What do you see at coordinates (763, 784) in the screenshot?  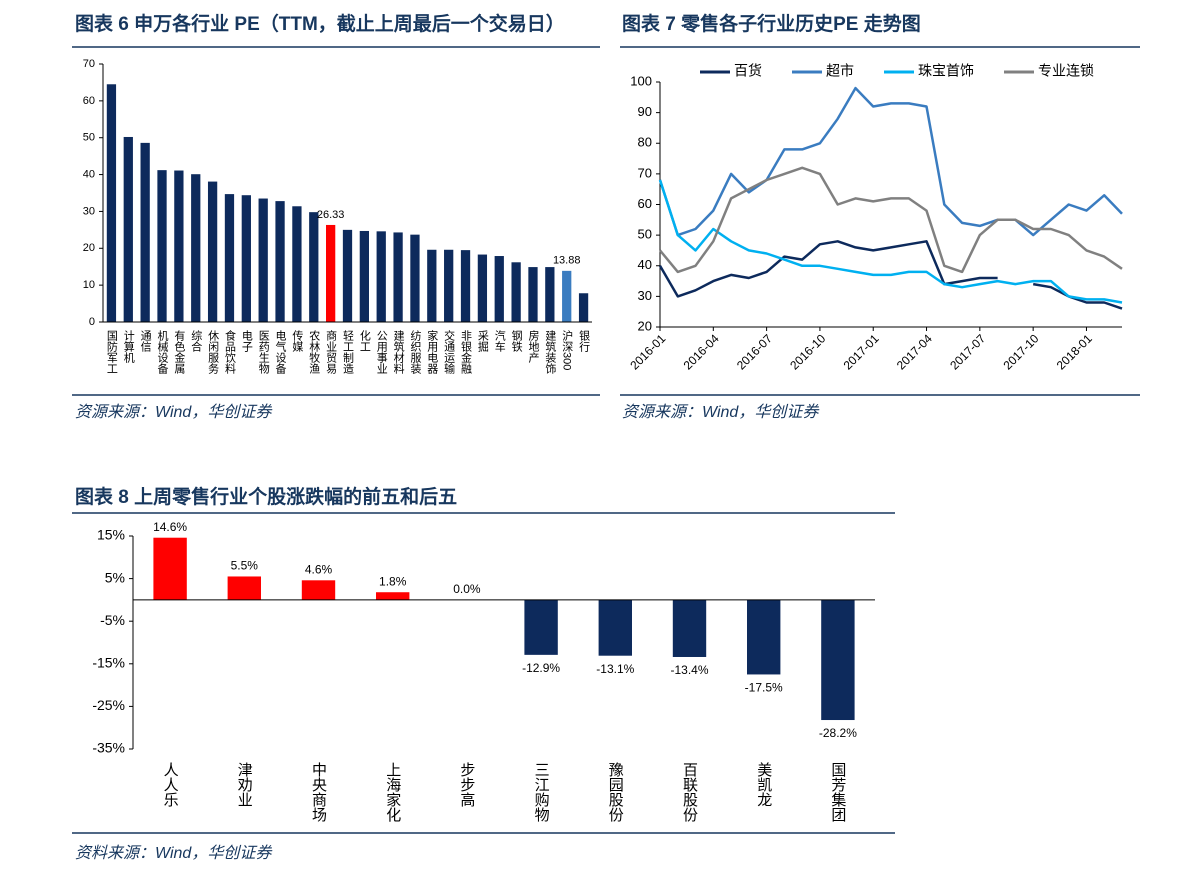 I see `x-tick-label: 美凯龙` at bounding box center [763, 784].